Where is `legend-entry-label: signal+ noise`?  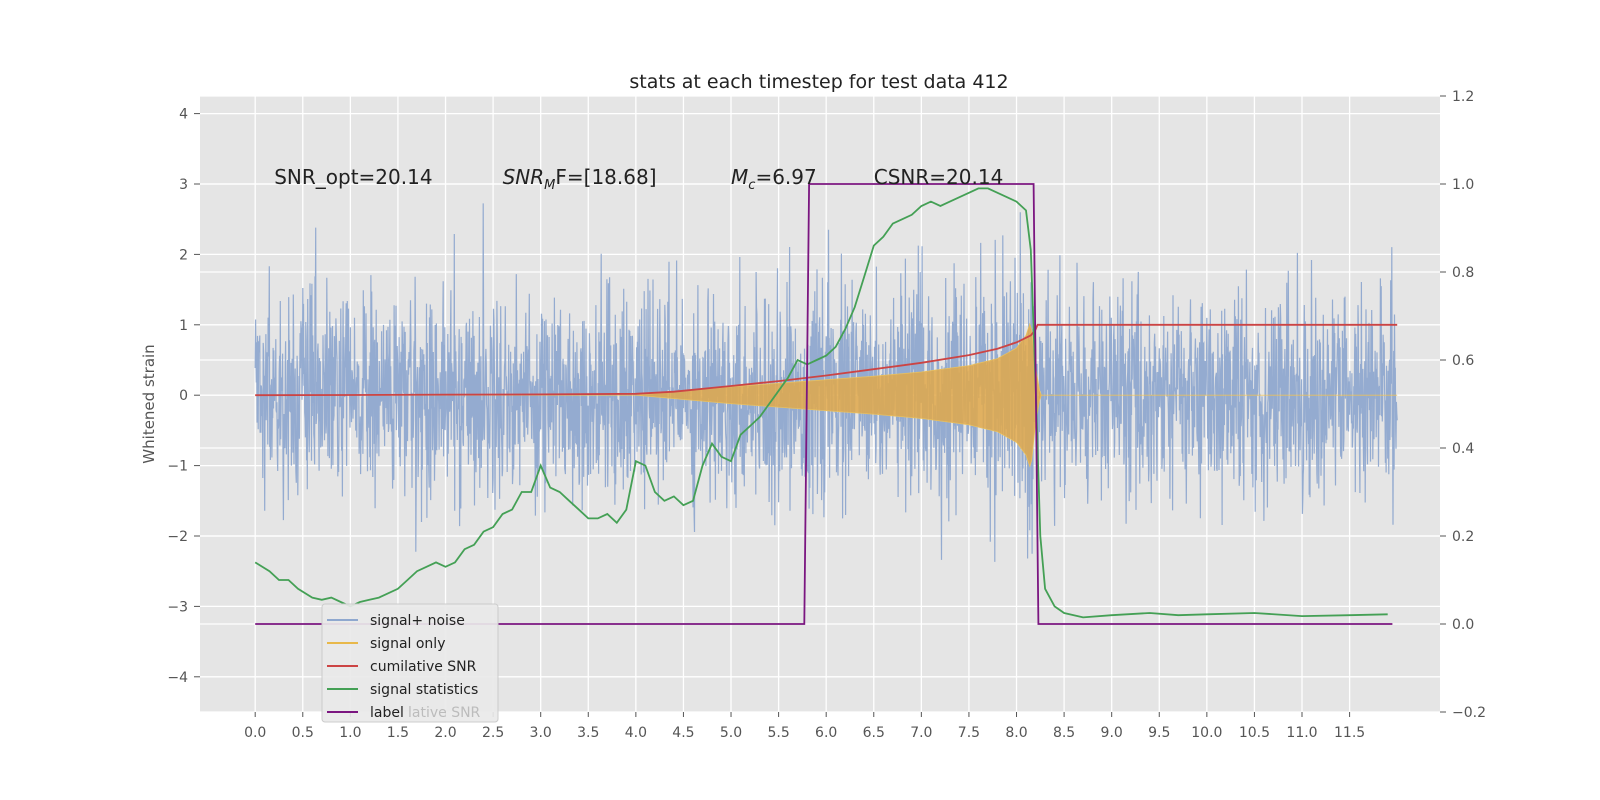
legend-entry-label: signal+ noise is located at coordinates (417, 621).